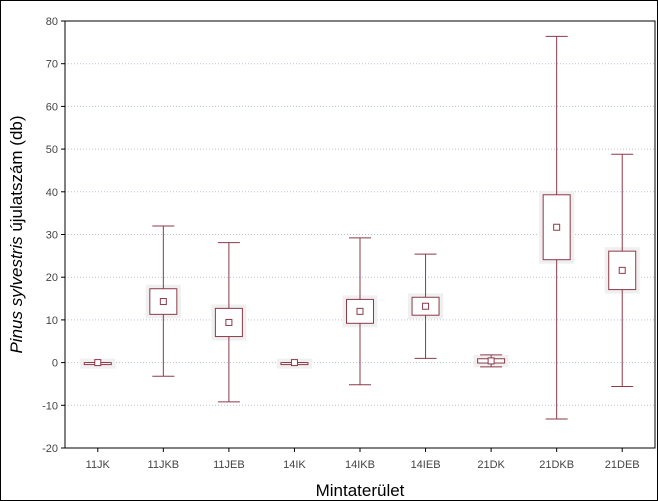  Describe the element at coordinates (52, 107) in the screenshot. I see `y-tick-label: 60` at that location.